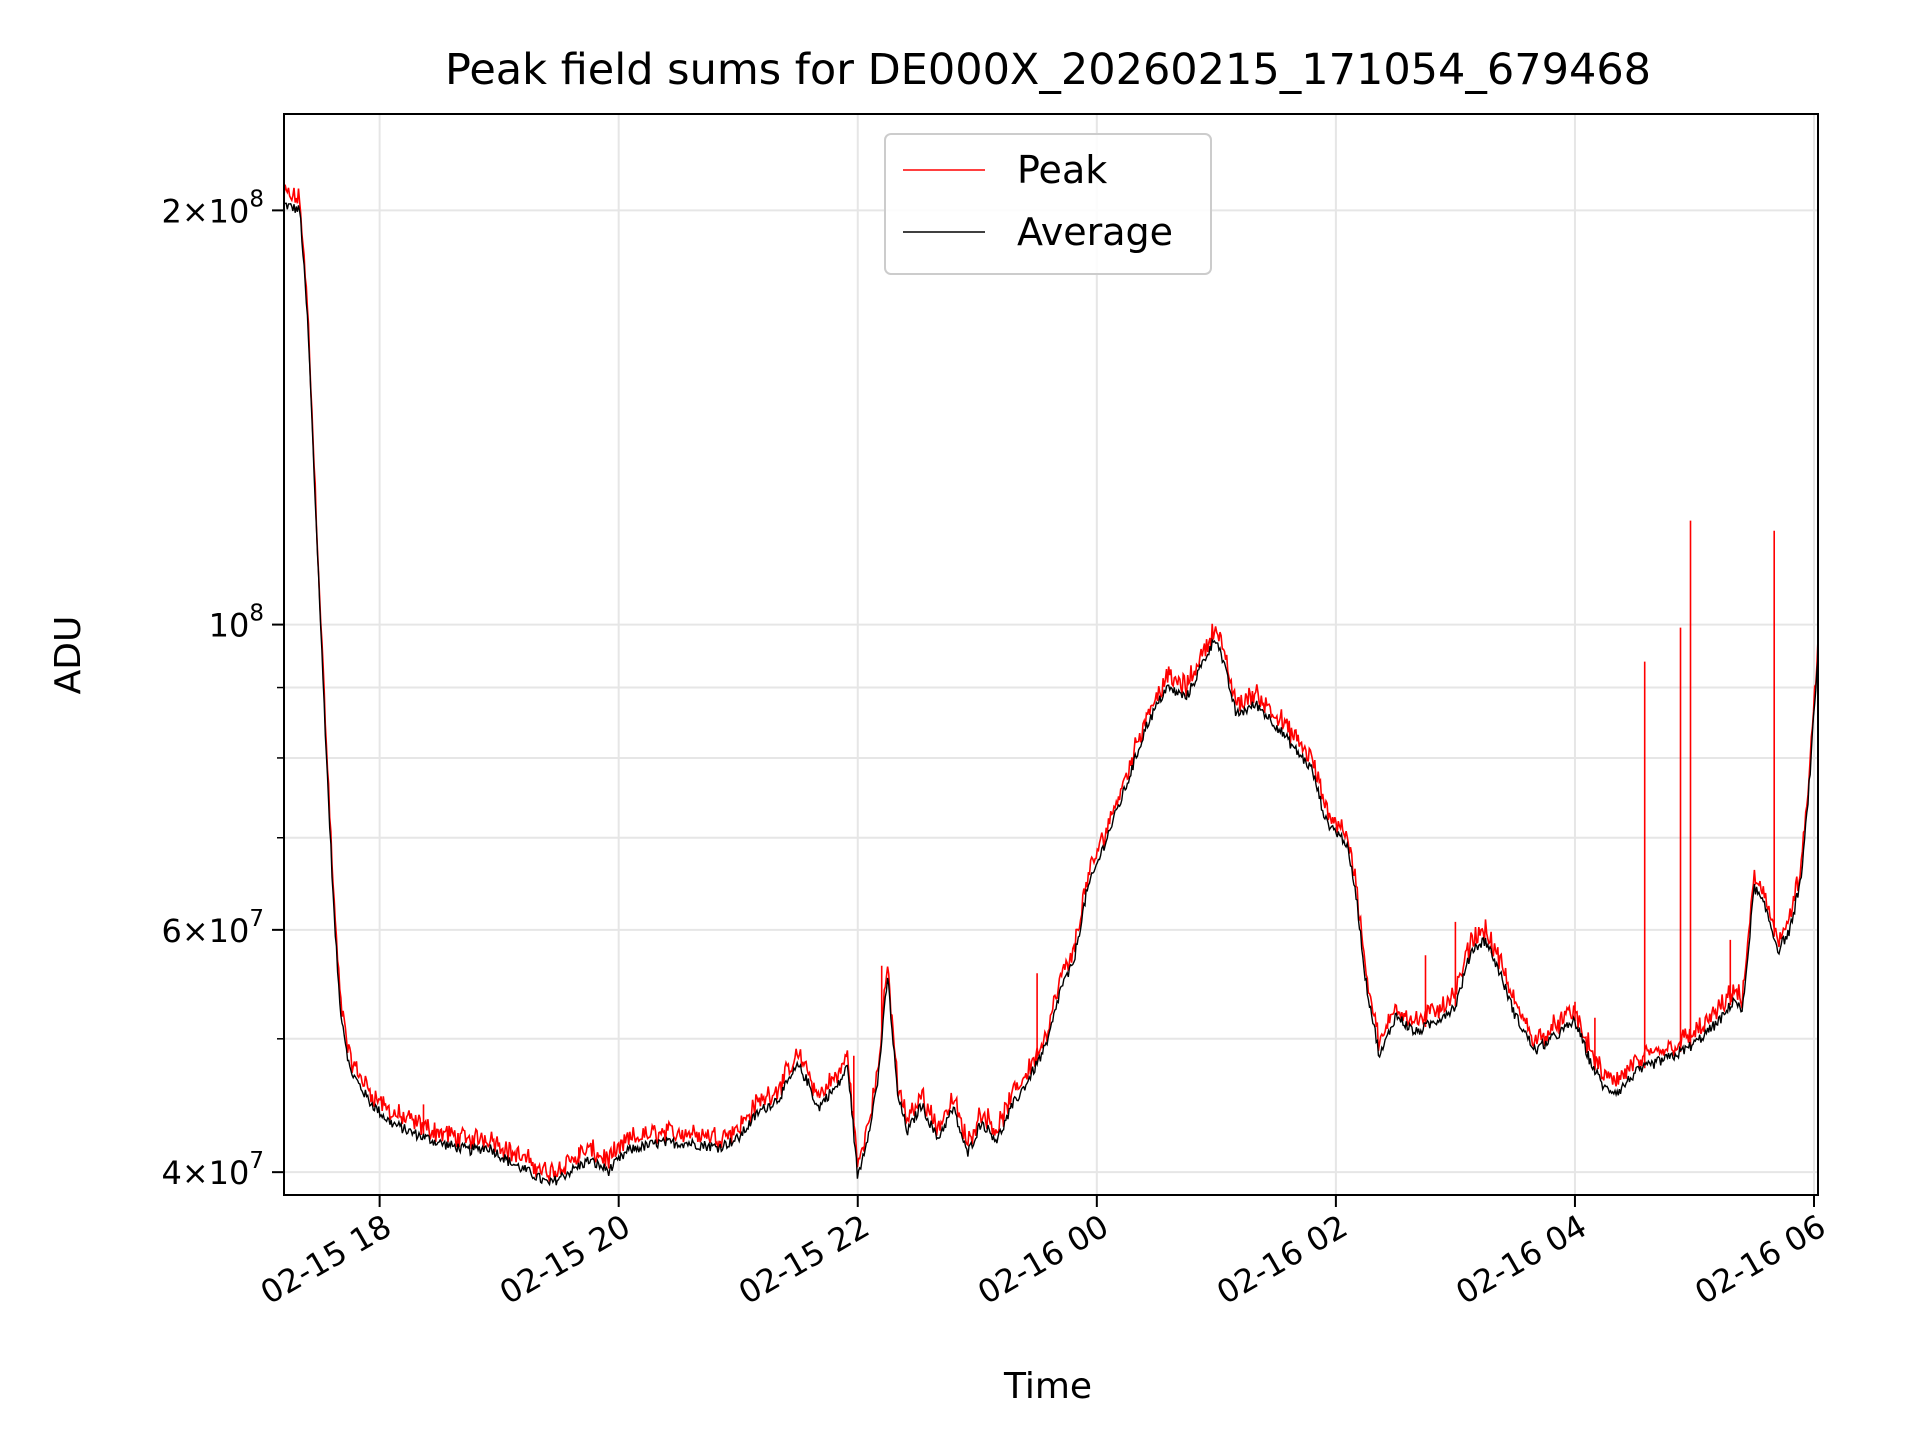  I want to click on y-tick-label: 4×107, so click(212, 1170).